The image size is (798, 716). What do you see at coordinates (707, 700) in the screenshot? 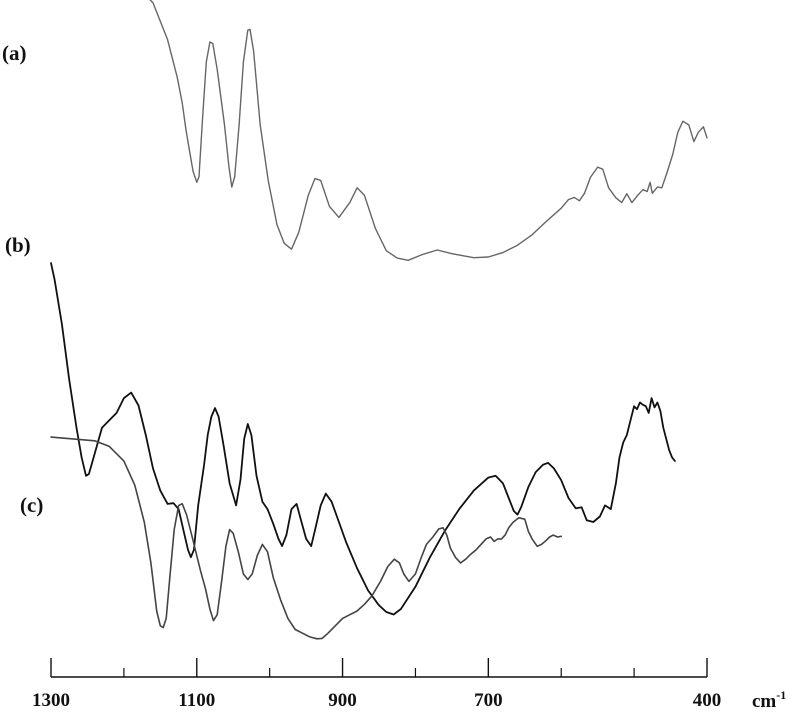
I see `x-tick-label: 400` at bounding box center [707, 700].